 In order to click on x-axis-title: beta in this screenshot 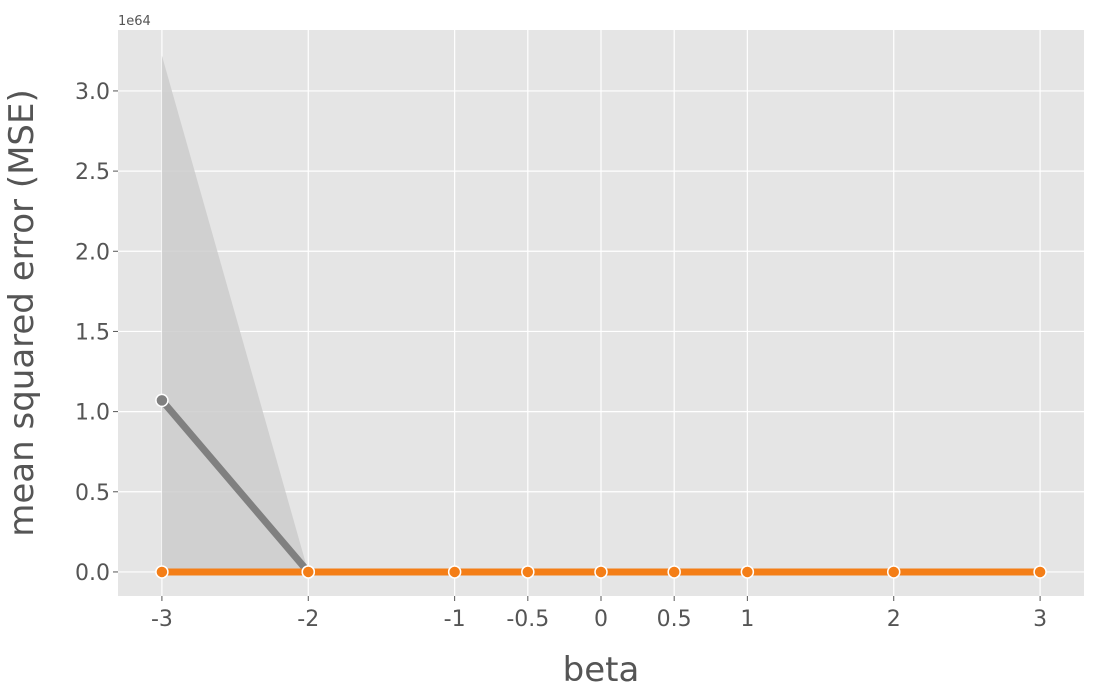, I will do `click(601, 670)`.